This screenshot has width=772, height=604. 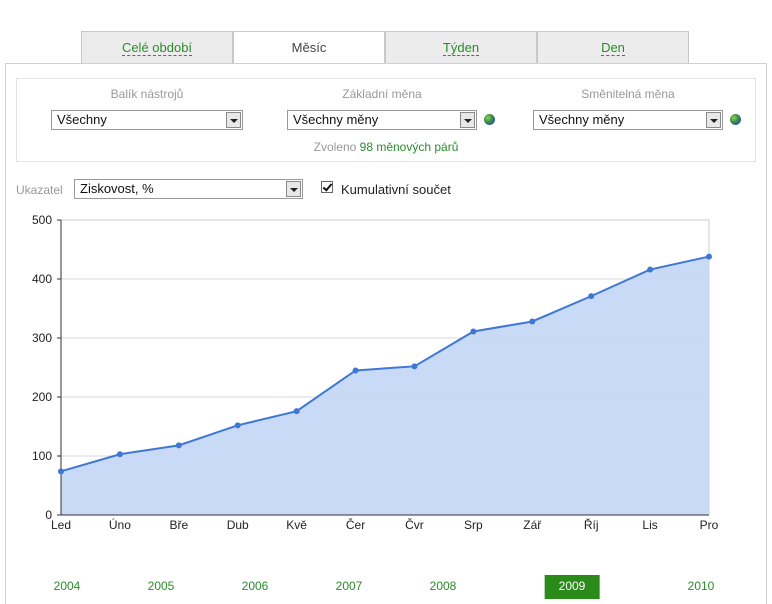 What do you see at coordinates (532, 525) in the screenshot?
I see `x-tick-label: Zář` at bounding box center [532, 525].